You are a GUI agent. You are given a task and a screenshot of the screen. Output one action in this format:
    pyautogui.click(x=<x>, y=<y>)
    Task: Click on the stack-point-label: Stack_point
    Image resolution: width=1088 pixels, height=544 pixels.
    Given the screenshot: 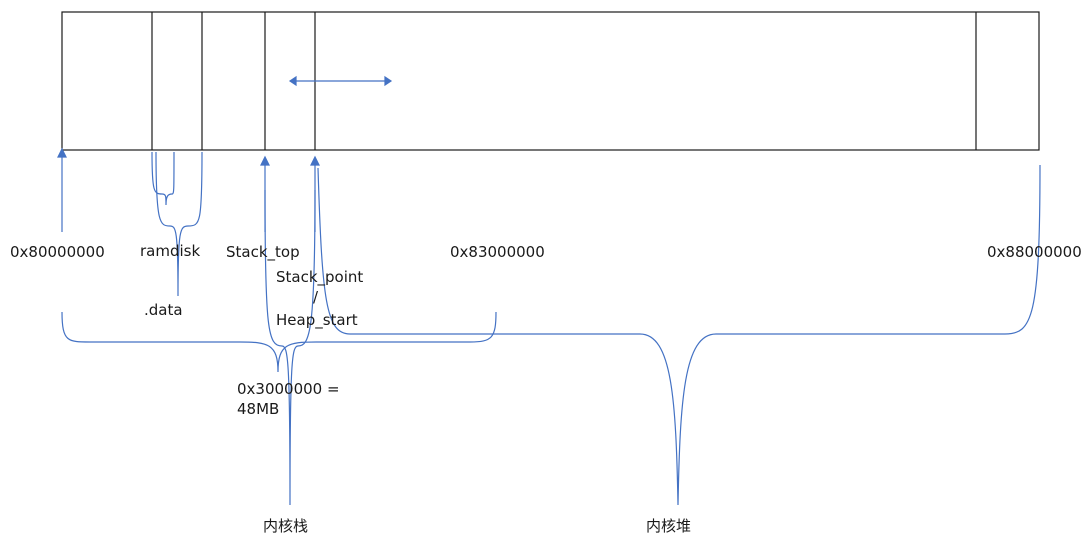 What is the action you would take?
    pyautogui.click(x=320, y=277)
    